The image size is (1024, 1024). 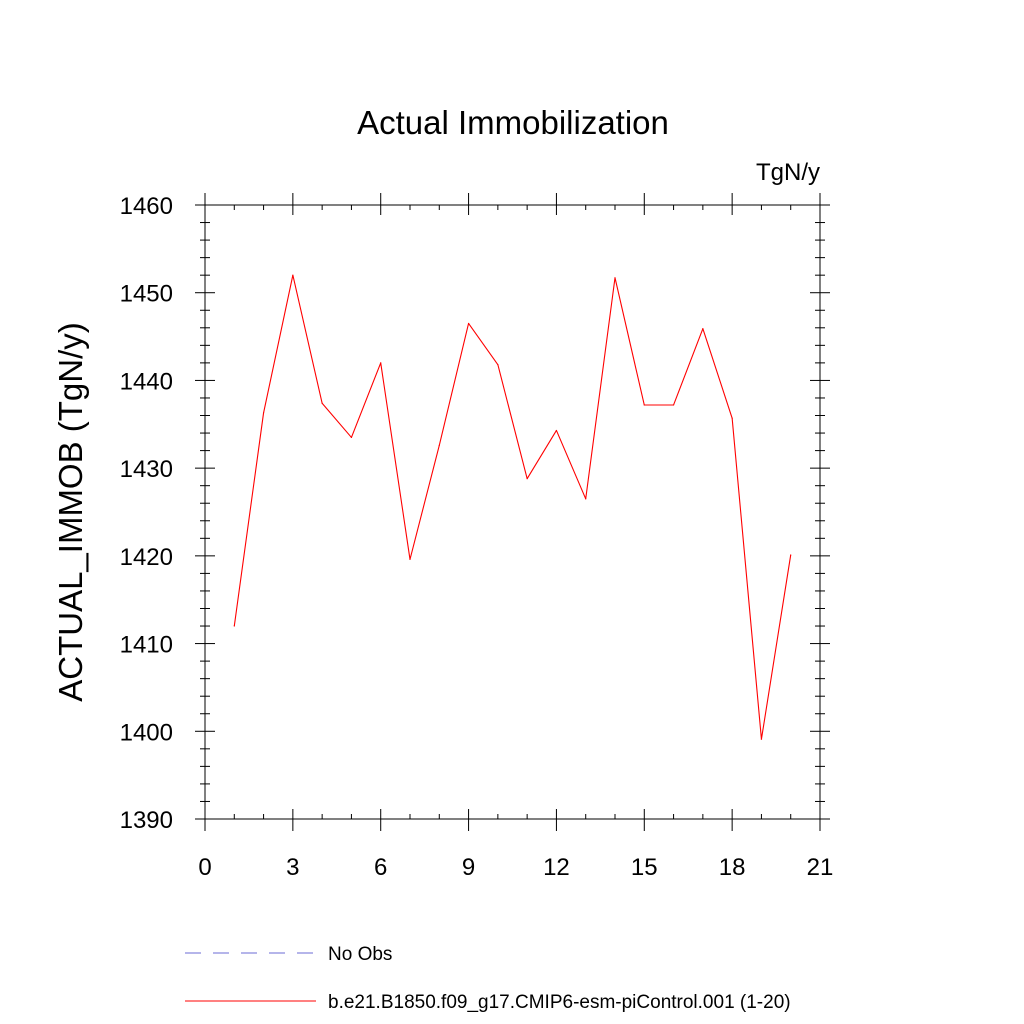 I want to click on y-tick-label: 1450, so click(x=146, y=294).